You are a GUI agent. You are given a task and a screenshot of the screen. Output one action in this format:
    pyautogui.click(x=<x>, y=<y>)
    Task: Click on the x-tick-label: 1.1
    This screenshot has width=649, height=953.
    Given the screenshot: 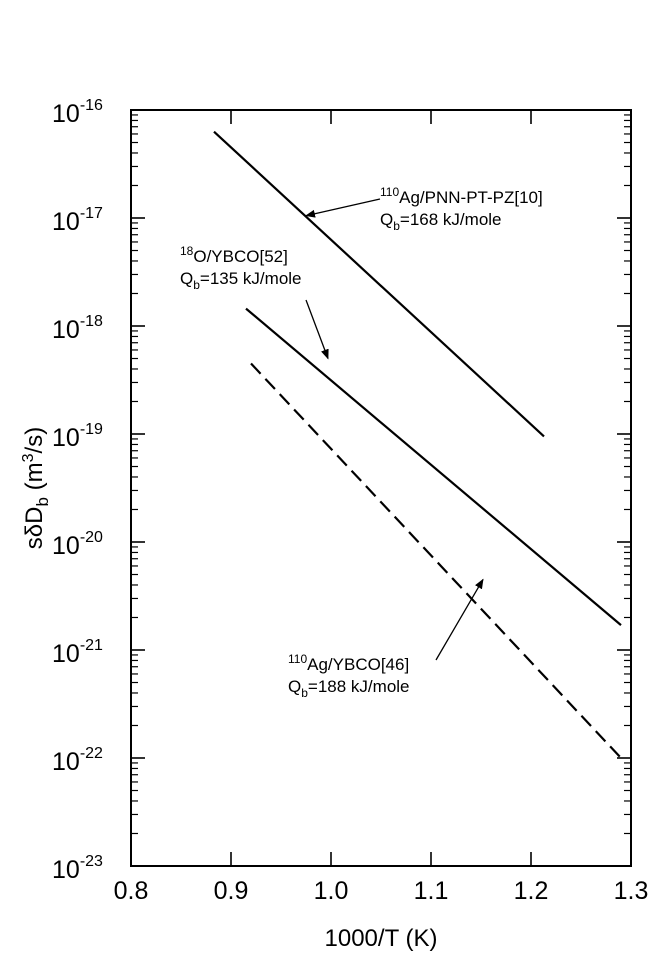 What is the action you would take?
    pyautogui.click(x=431, y=891)
    